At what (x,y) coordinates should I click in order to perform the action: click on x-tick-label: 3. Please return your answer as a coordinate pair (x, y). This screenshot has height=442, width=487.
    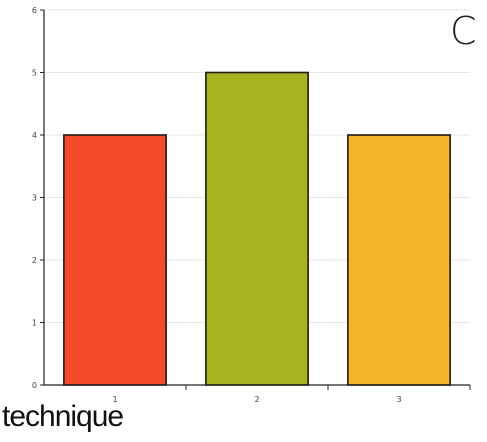
    Looking at the image, I should click on (398, 399).